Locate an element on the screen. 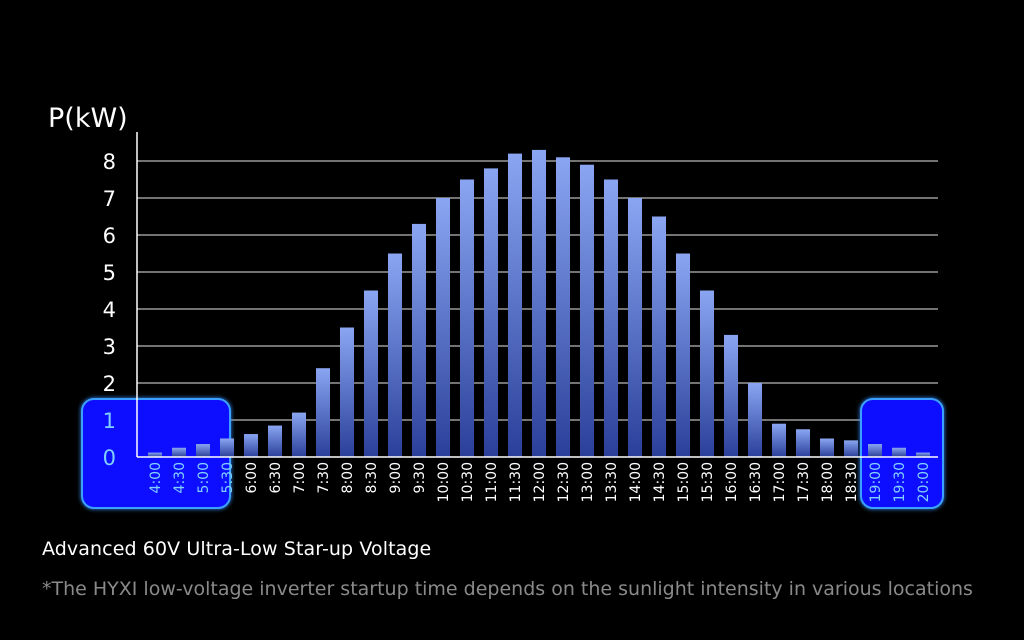  bar-15:00 is located at coordinates (683, 355).